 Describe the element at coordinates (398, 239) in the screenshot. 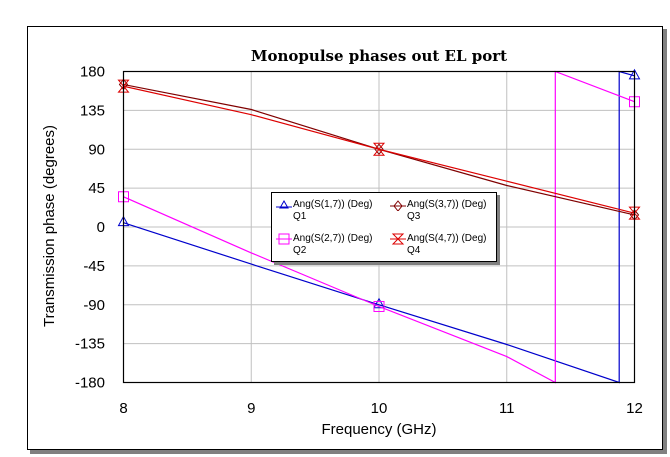

I see `bowtie-marker-icon` at that location.